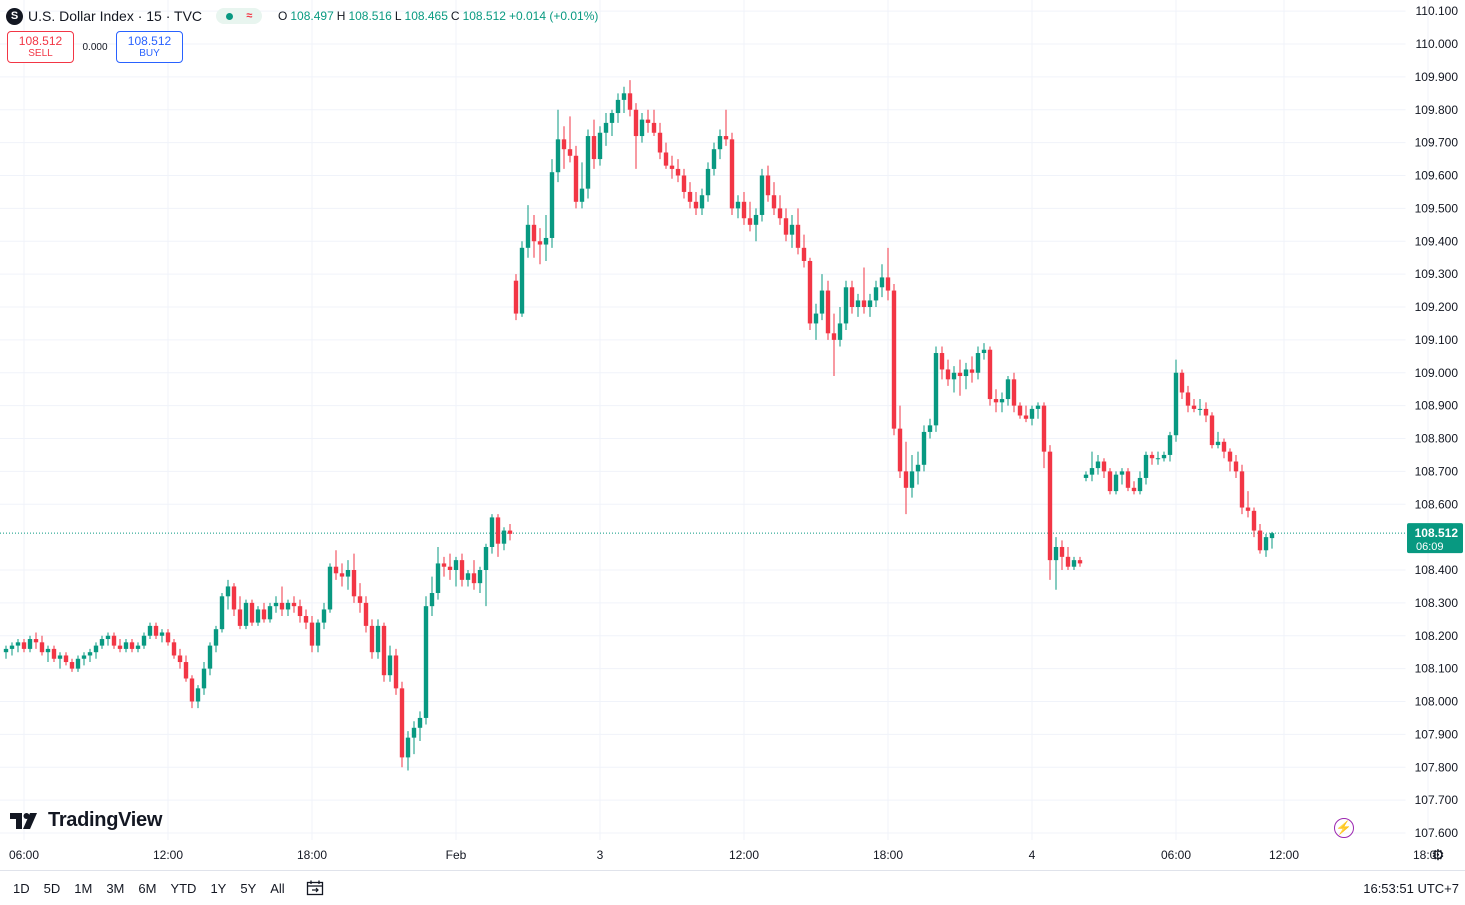  I want to click on low-label: L, so click(398, 16).